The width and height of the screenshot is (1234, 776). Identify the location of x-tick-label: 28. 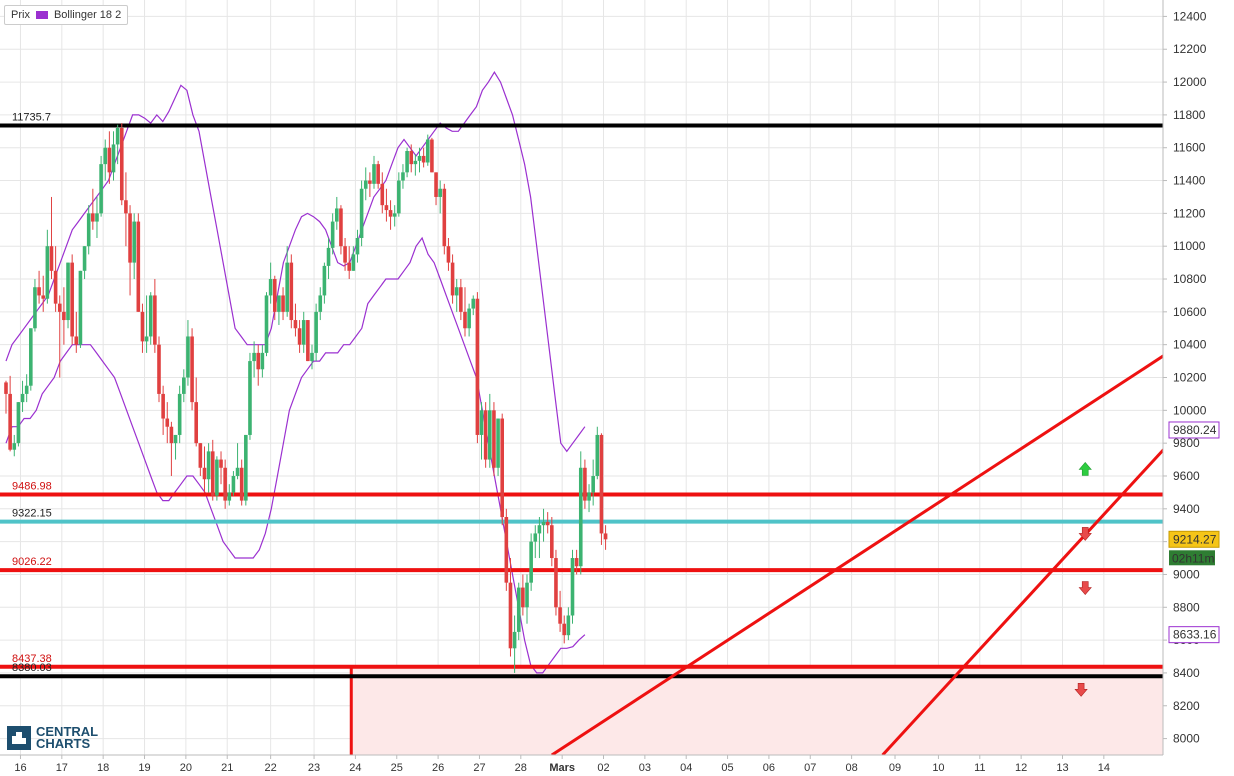
(521, 768).